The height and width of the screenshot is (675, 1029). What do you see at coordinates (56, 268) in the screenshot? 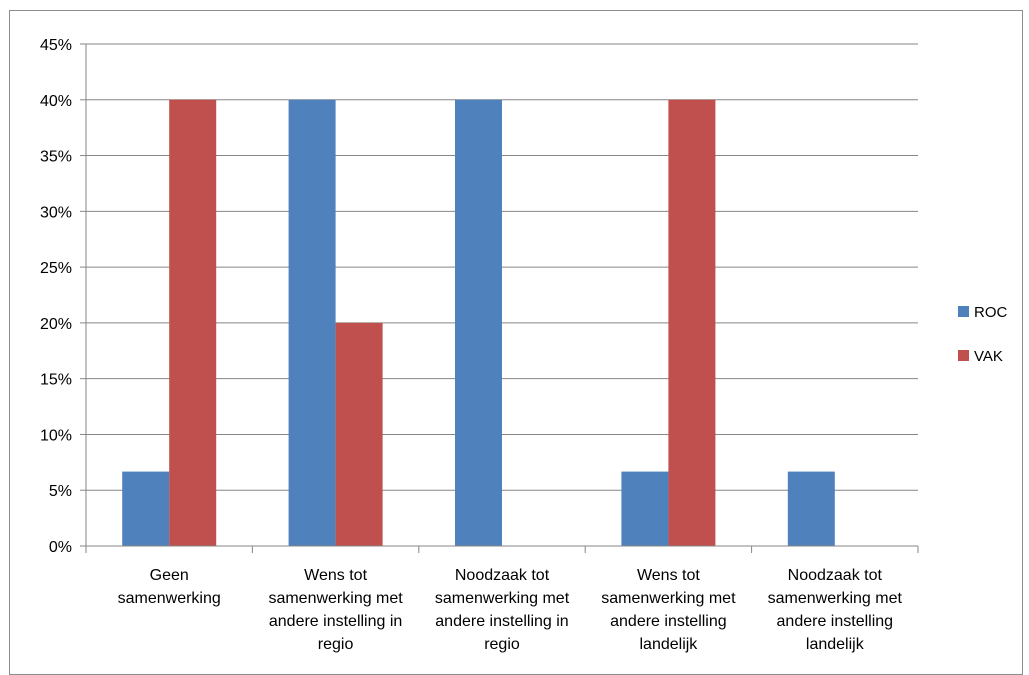
I see `y-tick-label: 25%` at bounding box center [56, 268].